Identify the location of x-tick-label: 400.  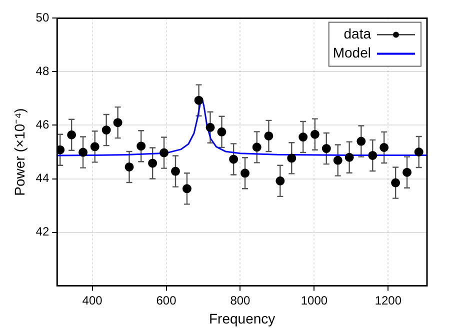
(92, 300).